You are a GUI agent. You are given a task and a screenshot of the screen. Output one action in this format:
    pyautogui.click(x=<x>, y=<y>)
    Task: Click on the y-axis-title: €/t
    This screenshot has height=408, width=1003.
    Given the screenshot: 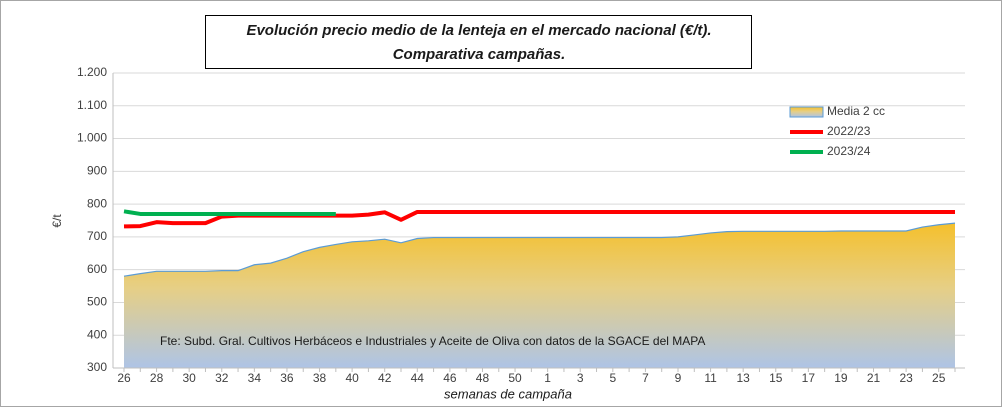 What is the action you would take?
    pyautogui.click(x=57, y=221)
    